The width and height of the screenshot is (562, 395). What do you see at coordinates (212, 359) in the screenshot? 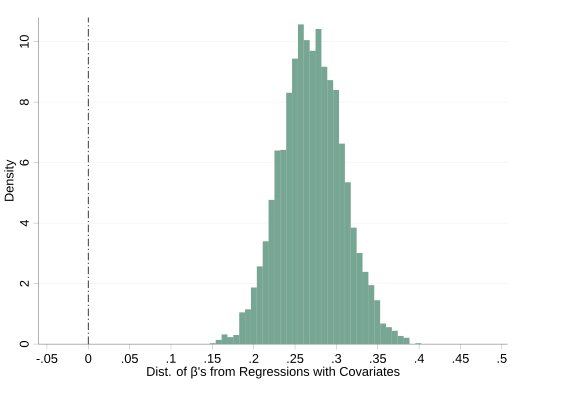
I see `x-tick-label: .15` at bounding box center [212, 359].